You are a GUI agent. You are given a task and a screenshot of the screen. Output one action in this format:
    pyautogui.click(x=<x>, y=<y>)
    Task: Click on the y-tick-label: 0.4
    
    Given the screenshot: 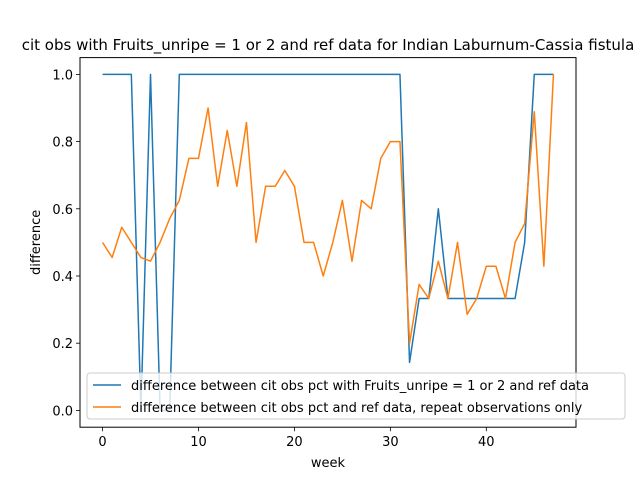 What is the action you would take?
    pyautogui.click(x=62, y=277)
    